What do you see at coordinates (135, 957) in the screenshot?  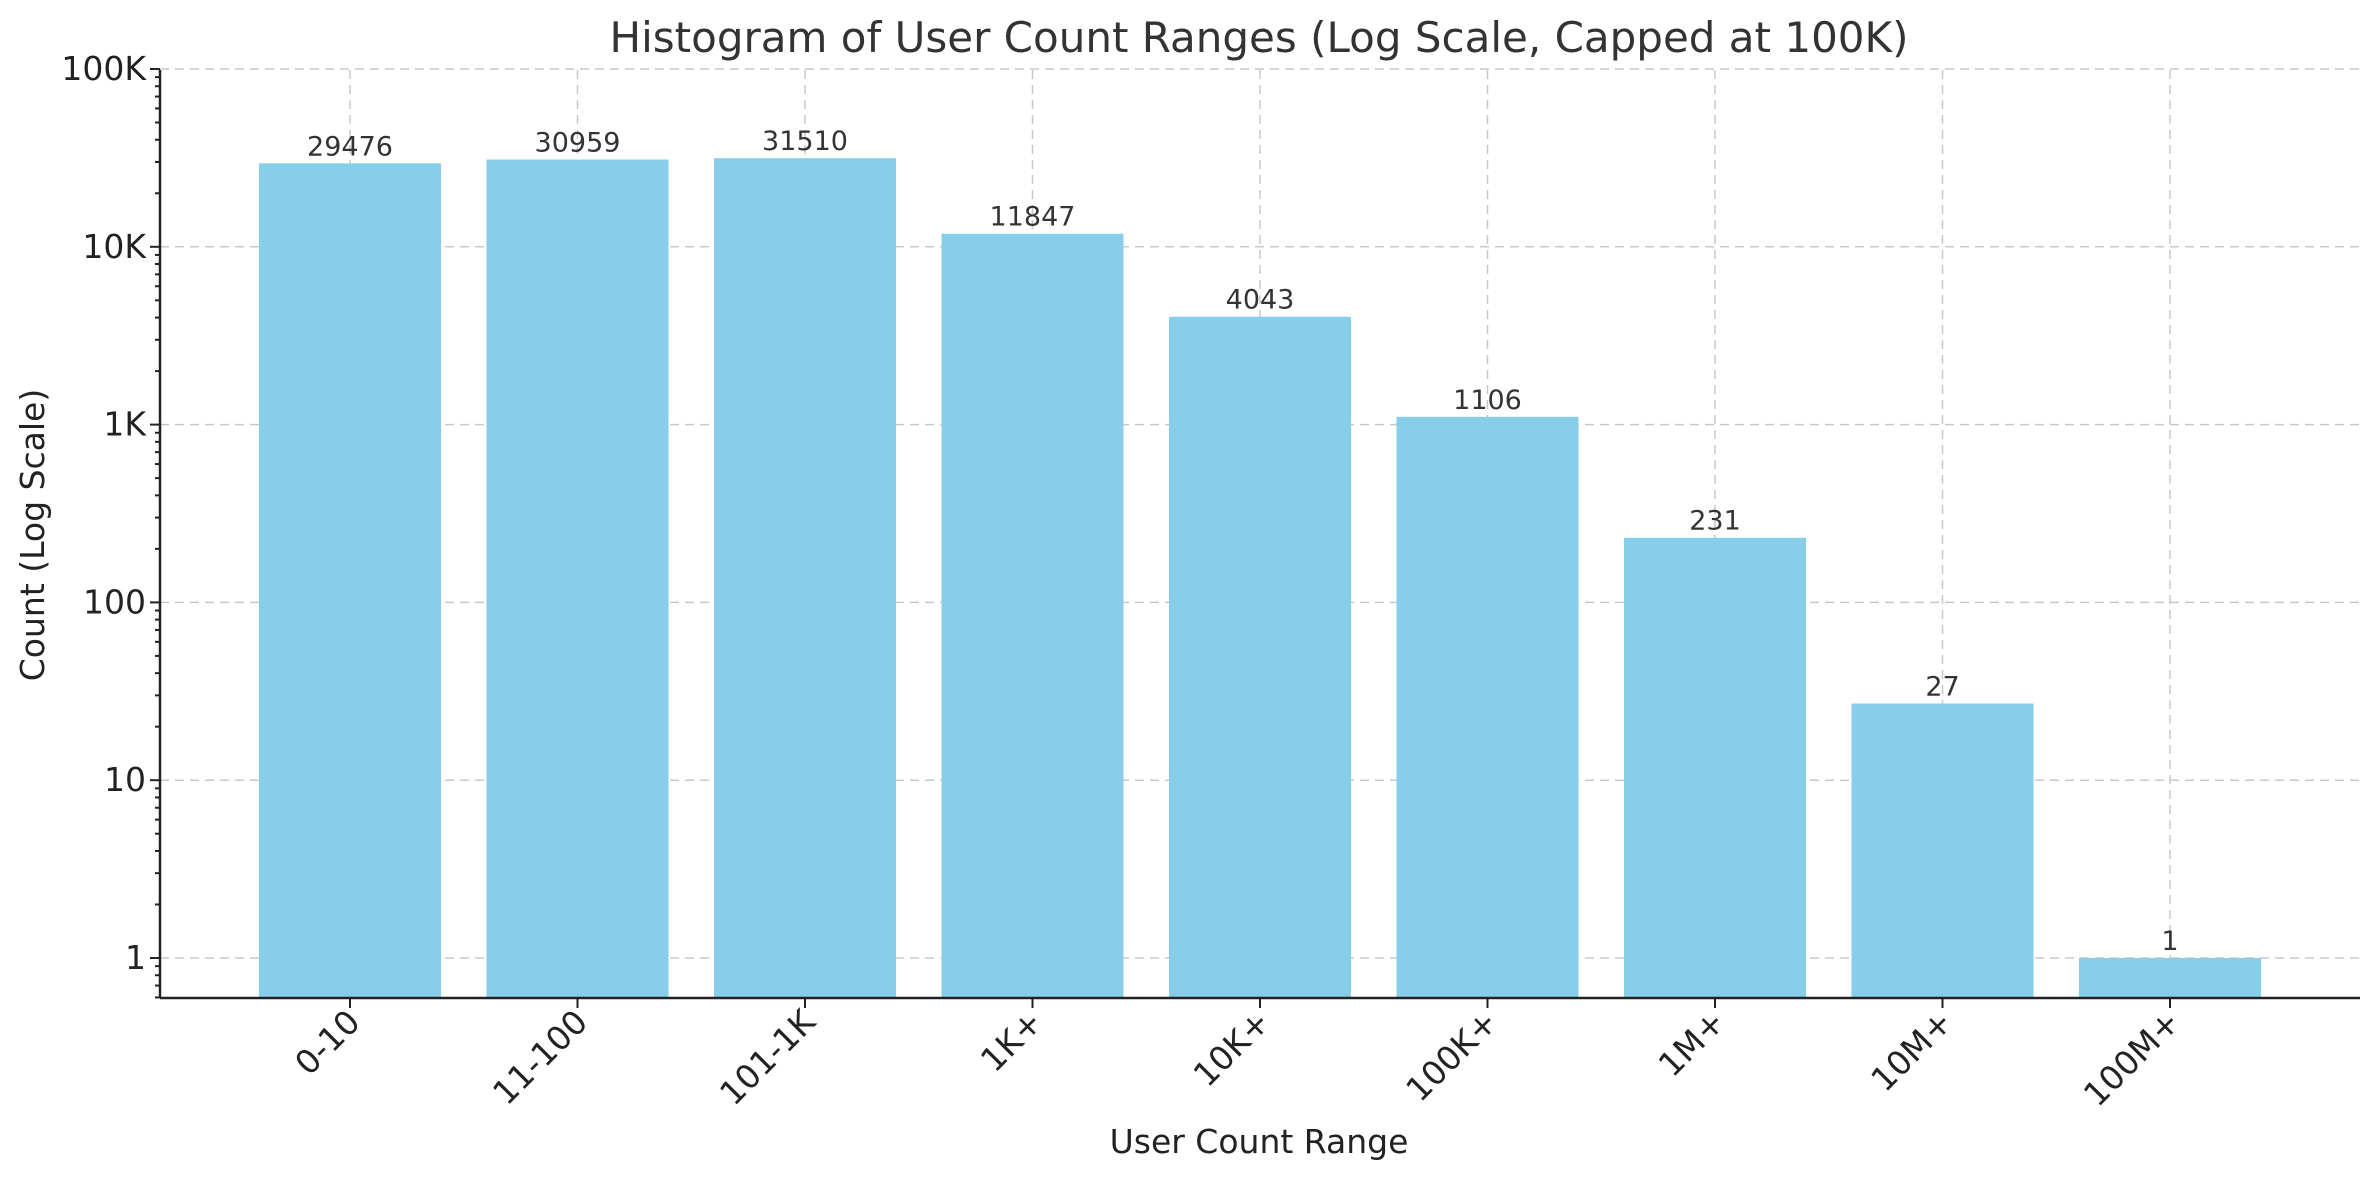 I see `y-tick-label: 1` at bounding box center [135, 957].